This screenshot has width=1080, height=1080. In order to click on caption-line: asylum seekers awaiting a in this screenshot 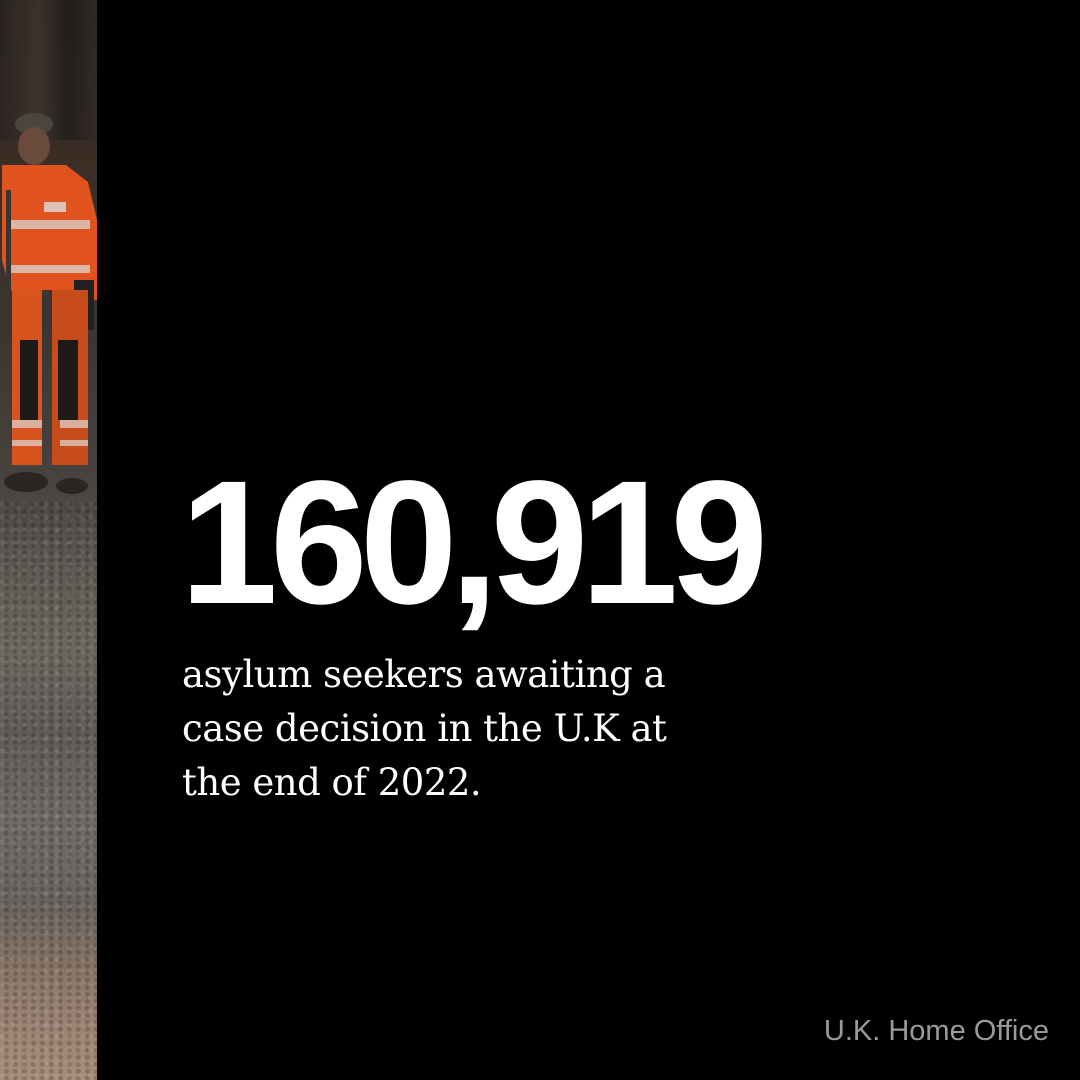, I will do `click(424, 674)`.